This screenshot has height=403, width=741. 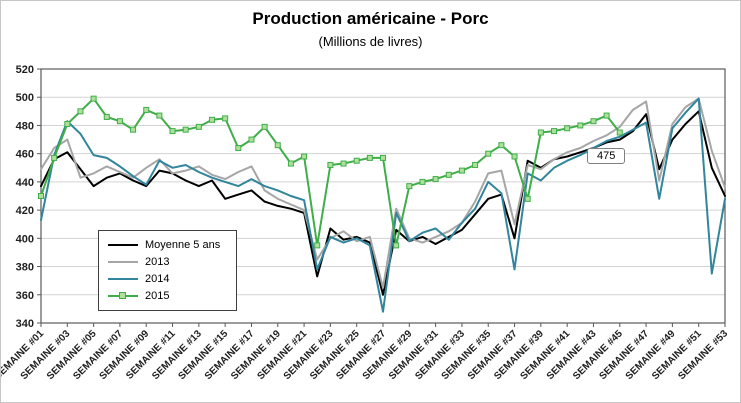 I want to click on legend-item-2014: 2014, so click(x=164, y=279).